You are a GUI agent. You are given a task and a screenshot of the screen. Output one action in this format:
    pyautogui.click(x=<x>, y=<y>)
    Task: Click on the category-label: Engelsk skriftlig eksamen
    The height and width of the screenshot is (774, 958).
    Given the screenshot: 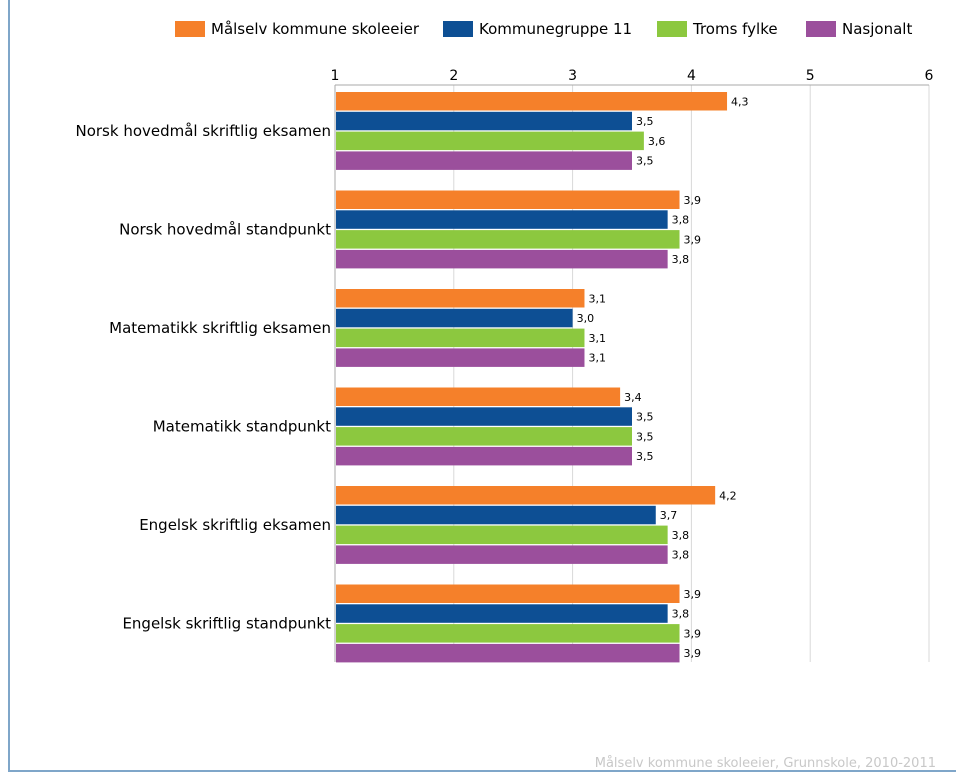 What is the action you would take?
    pyautogui.click(x=235, y=525)
    